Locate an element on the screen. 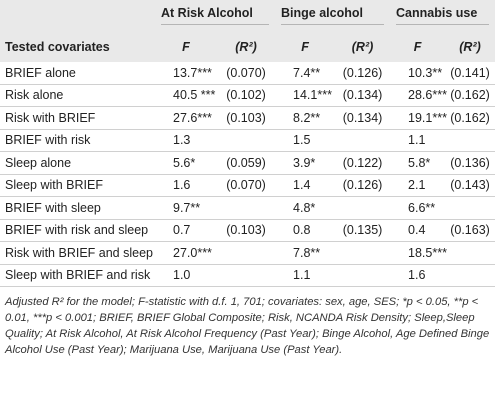 This screenshot has height=402, width=495. table-row: Sleep with BRIEF and risk 1.0 1.1 1.6 is located at coordinates (247, 275).